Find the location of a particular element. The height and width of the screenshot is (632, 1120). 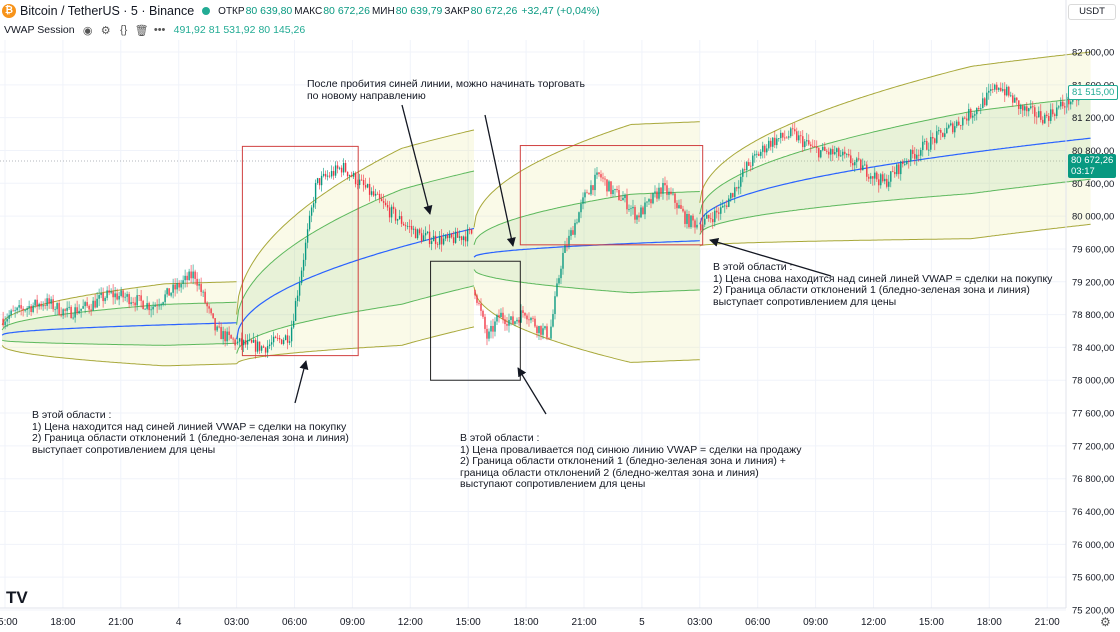

time-tick-label: 18:00 is located at coordinates (62, 622).